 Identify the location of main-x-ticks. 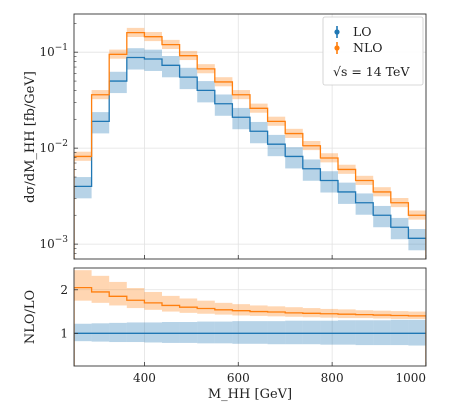
(285, 257).